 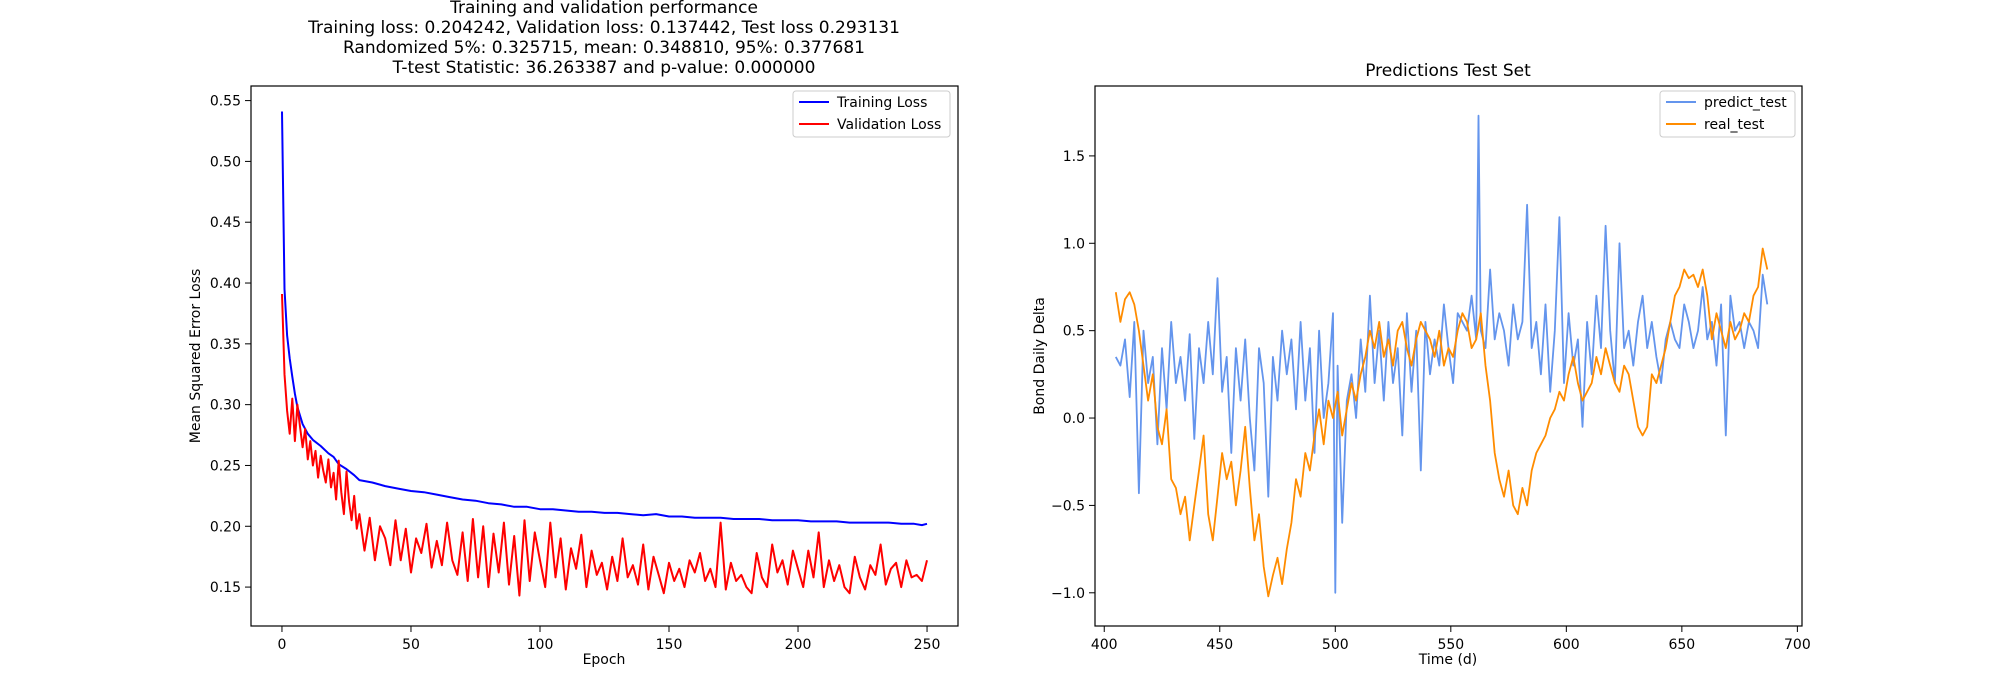 I want to click on chart-title-line-1: Training and validation performance, so click(x=603, y=9).